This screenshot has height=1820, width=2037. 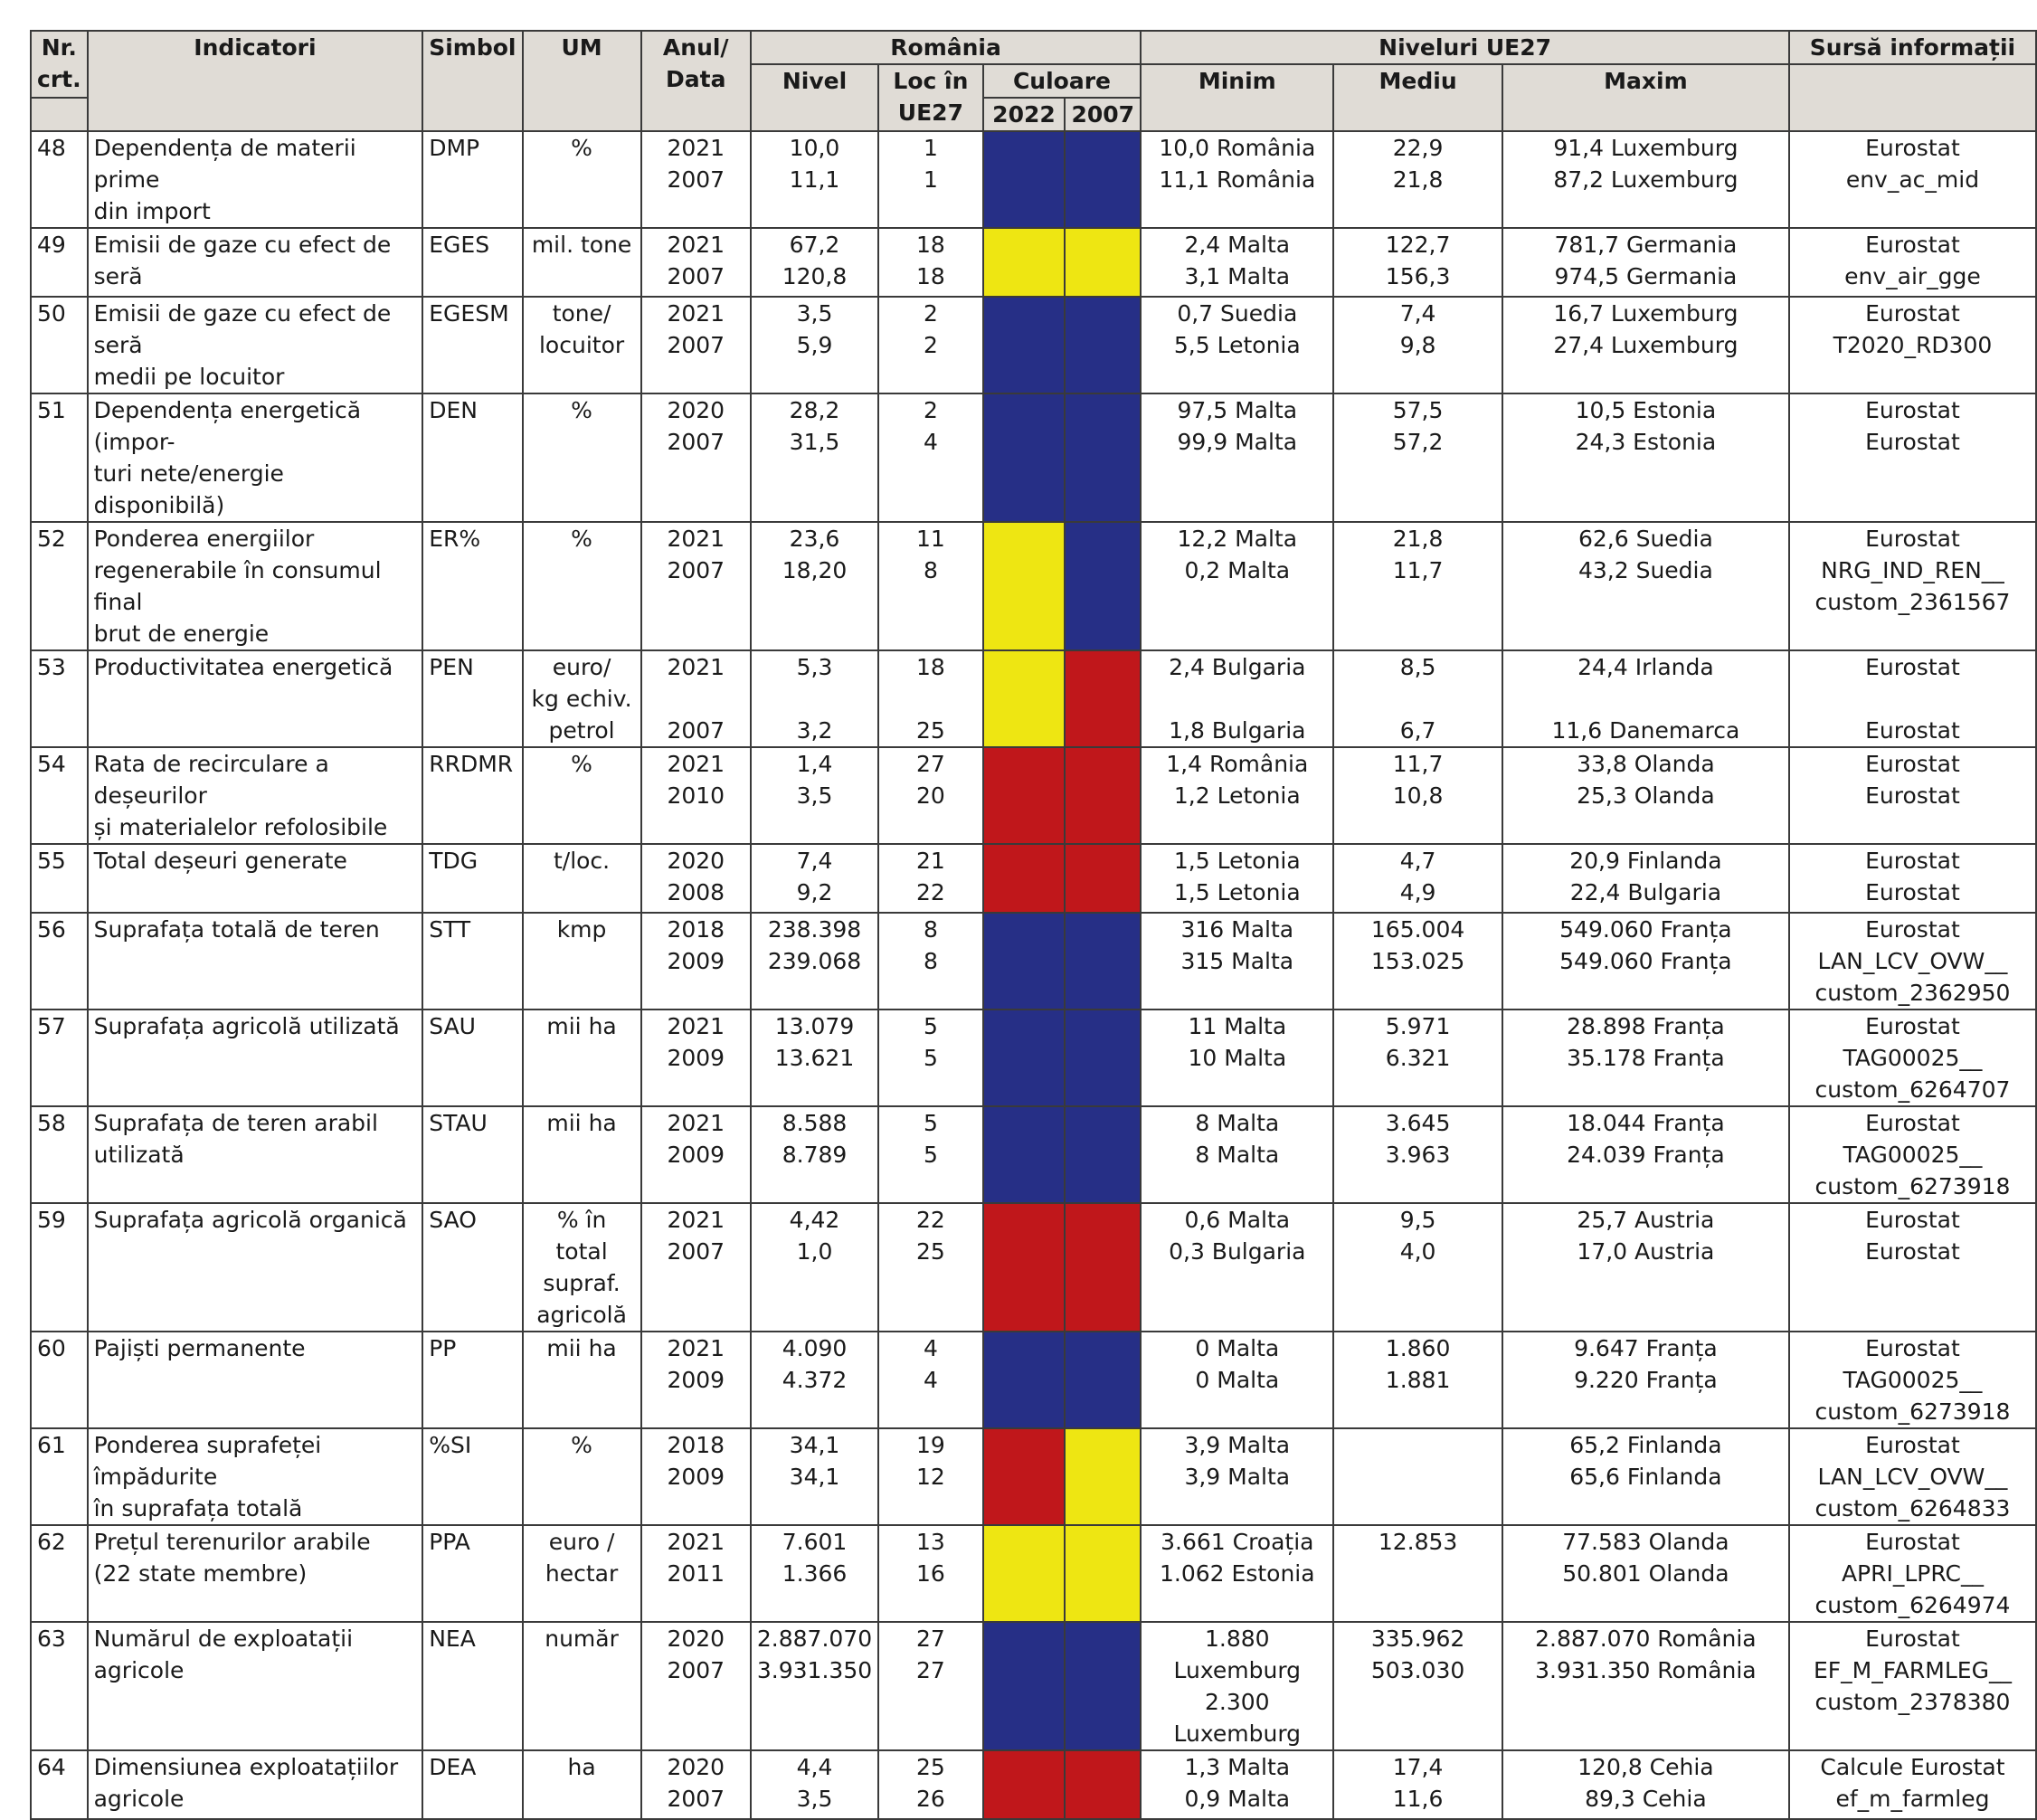 What do you see at coordinates (930, 180) in the screenshot?
I see `eu27-rank-cell: 1 1` at bounding box center [930, 180].